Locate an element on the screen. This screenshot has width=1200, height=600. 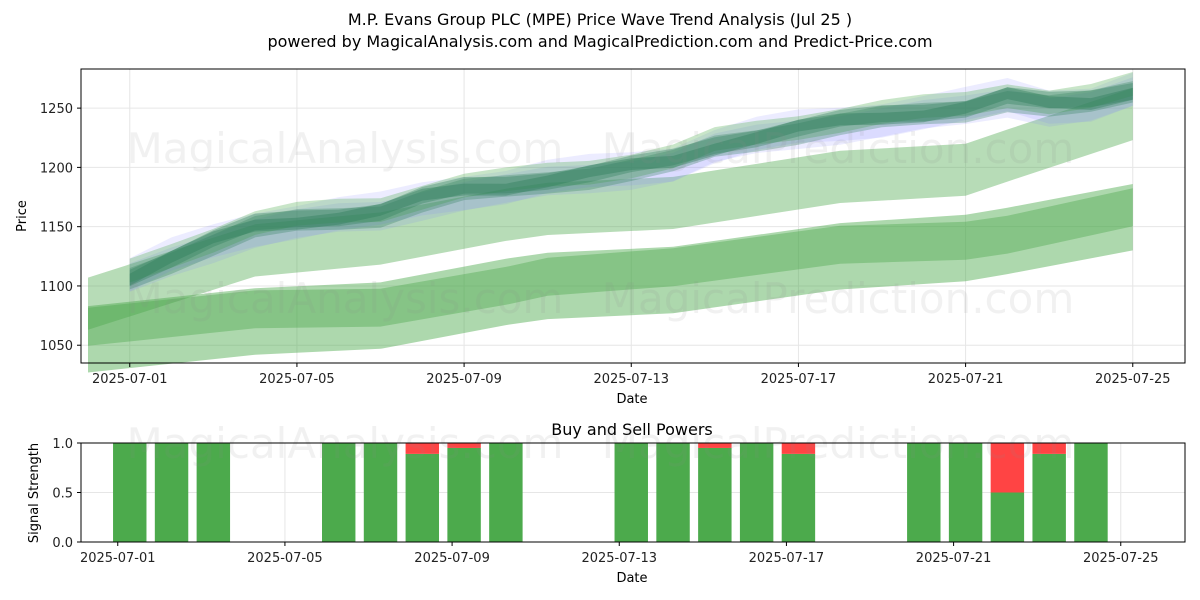
signal-x-tick-label: 2025-07-05 is located at coordinates (285, 558).